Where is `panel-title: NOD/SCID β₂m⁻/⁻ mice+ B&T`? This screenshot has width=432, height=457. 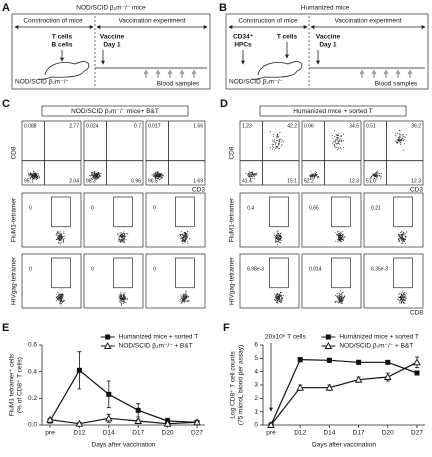
panel-title: NOD/SCID β₂m⁻/⁻ mice+ B&T is located at coordinates (115, 111).